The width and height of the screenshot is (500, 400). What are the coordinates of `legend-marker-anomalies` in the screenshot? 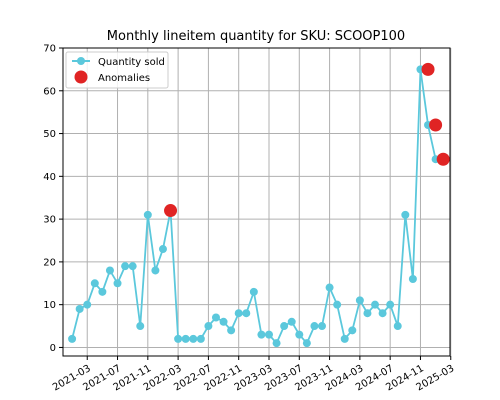 It's located at (81, 77).